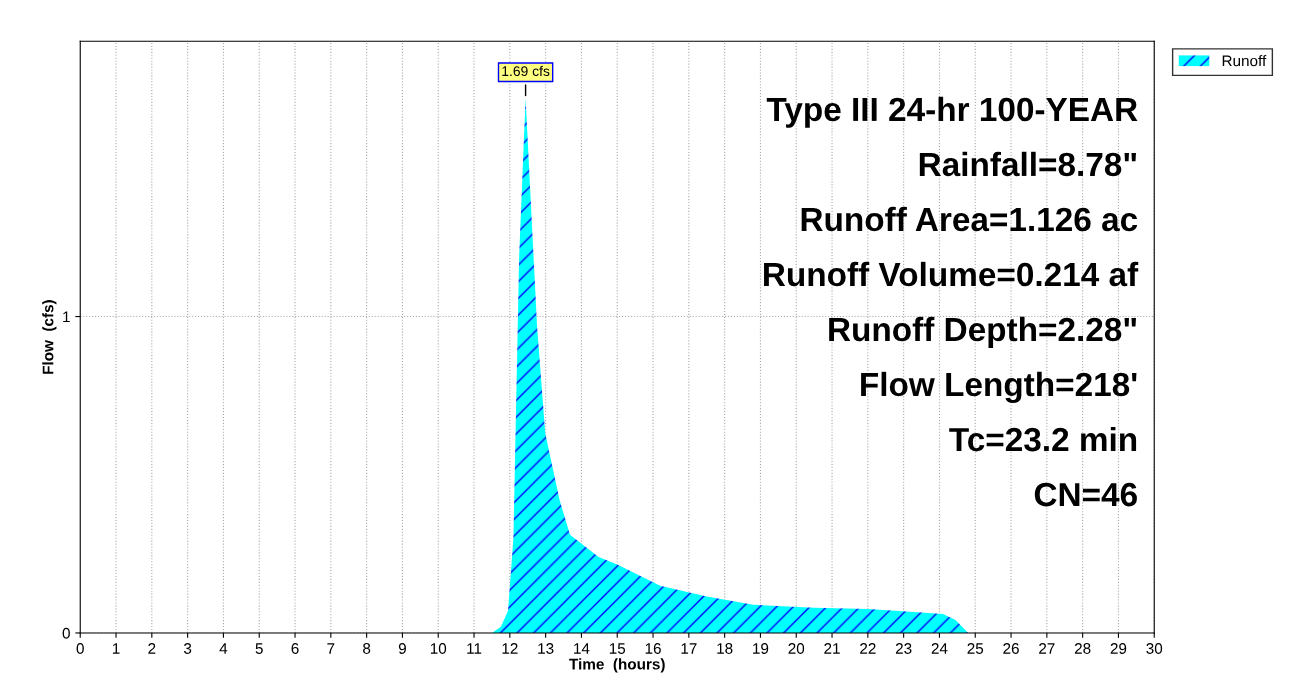 The image size is (1294, 688). Describe the element at coordinates (1154, 648) in the screenshot. I see `x-tick-label: 30` at that location.